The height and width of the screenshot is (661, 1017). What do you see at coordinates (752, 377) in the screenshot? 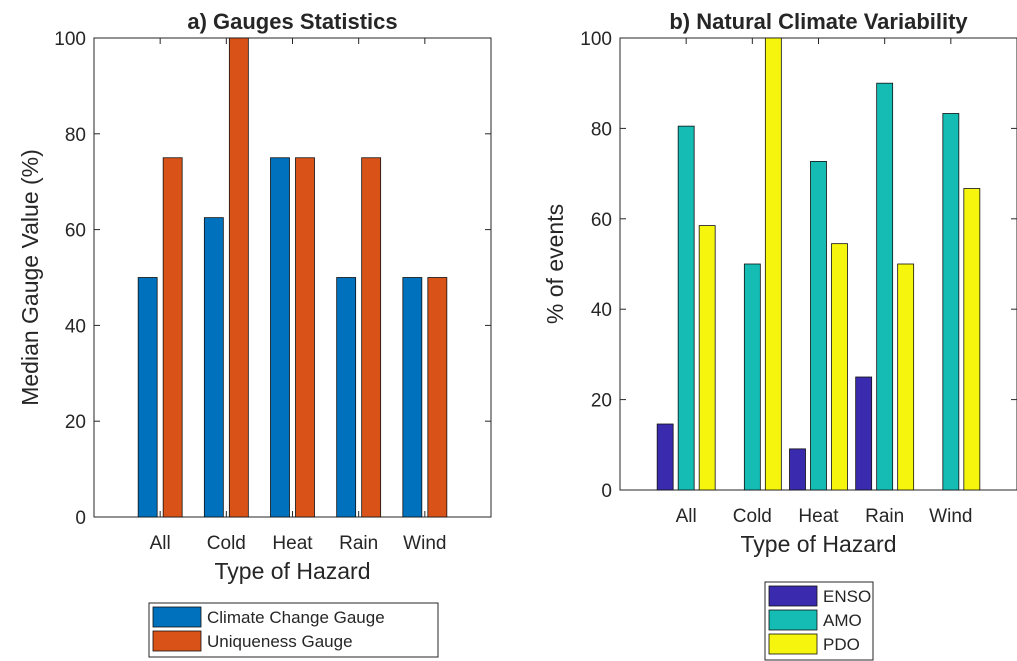
I see `bar-amo-cold` at bounding box center [752, 377].